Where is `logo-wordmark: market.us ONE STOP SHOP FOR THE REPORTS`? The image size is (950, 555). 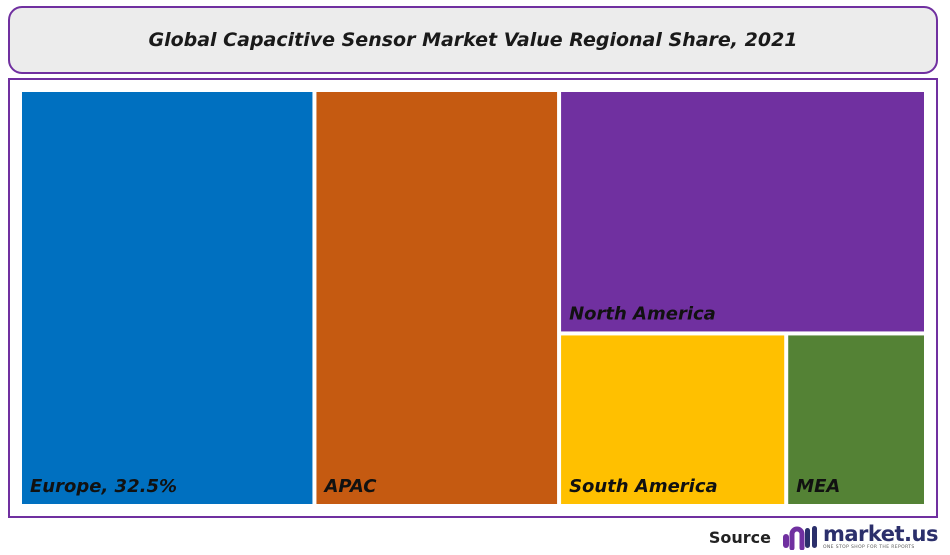 logo-wordmark: market.us ONE STOP SHOP FOR THE REPORTS is located at coordinates (880, 536).